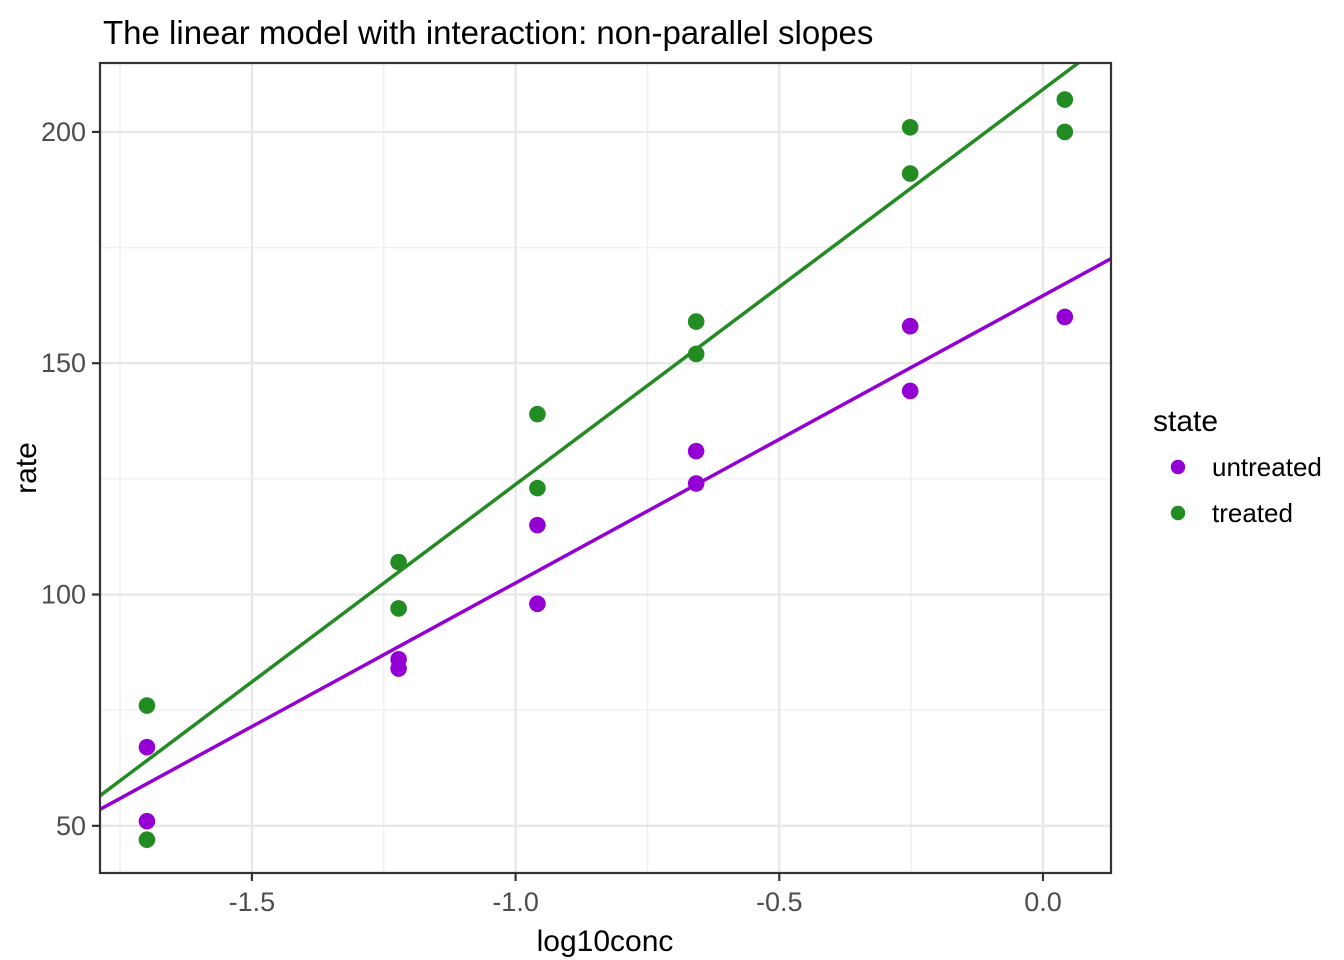 Image resolution: width=1344 pixels, height=960 pixels. What do you see at coordinates (71, 826) in the screenshot?
I see `y-tick-label: 50` at bounding box center [71, 826].